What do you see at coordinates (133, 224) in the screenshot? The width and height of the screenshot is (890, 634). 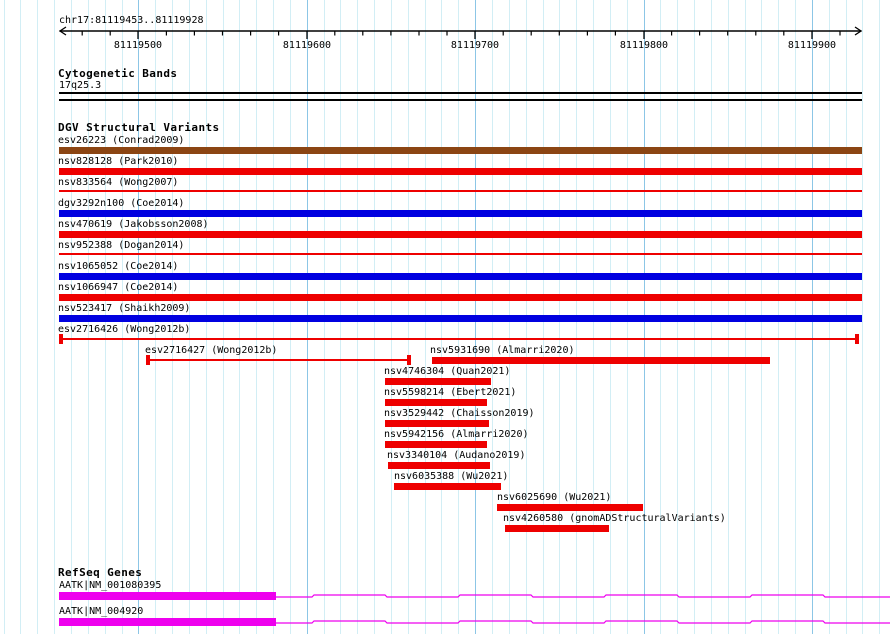 I see `variant-label: nsv470619 (Jakobsson2008)` at bounding box center [133, 224].